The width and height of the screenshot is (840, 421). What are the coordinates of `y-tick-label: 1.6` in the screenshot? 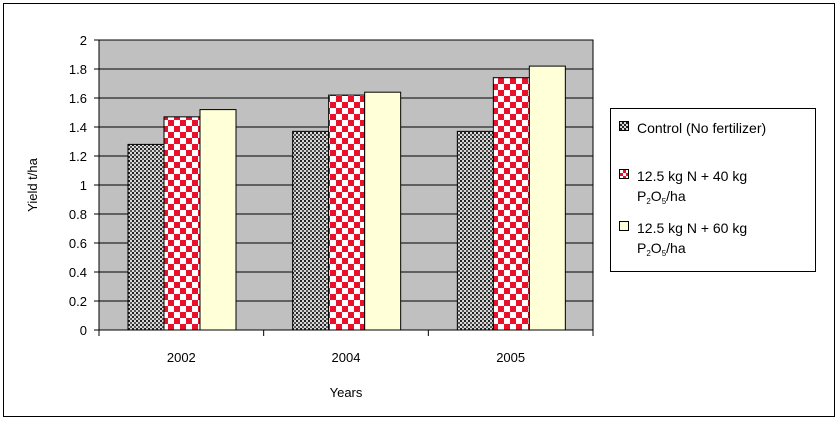 It's located at (78, 98).